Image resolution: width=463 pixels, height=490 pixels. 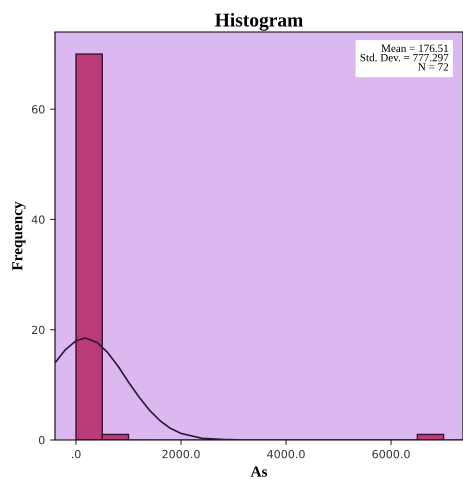 What do you see at coordinates (76, 454) in the screenshot?
I see `x-tick-label: .0` at bounding box center [76, 454].